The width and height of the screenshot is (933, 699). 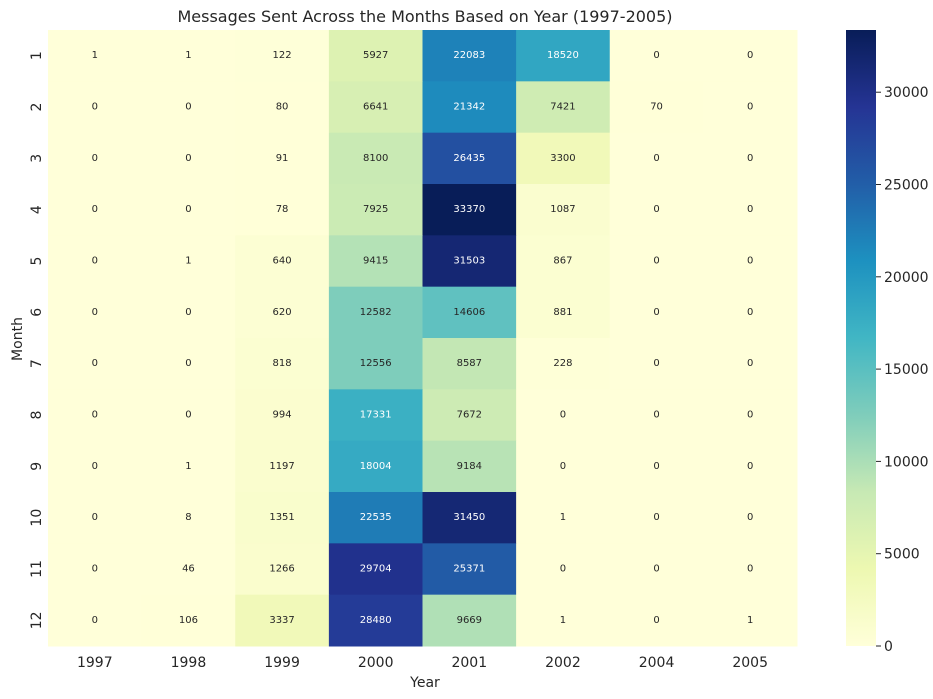 I want to click on cell-value-label: 620, so click(x=282, y=312).